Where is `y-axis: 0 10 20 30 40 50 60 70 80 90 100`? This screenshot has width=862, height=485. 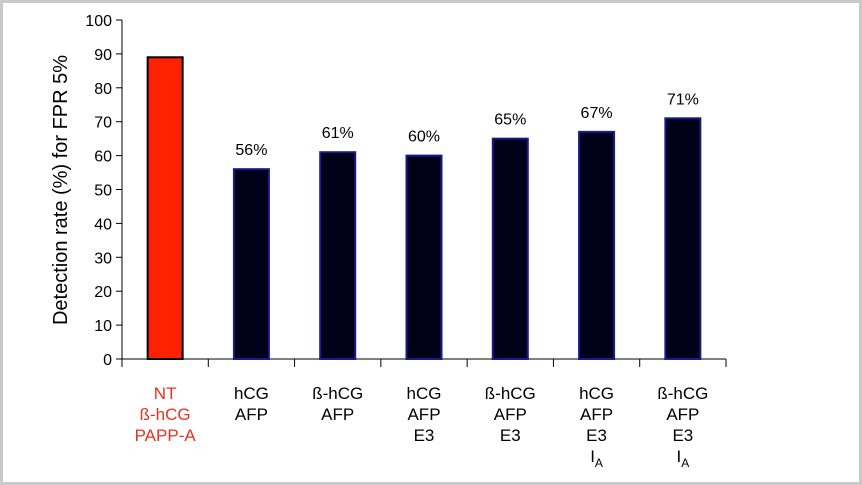 y-axis: 0 10 20 30 40 50 60 70 80 90 100 is located at coordinates (104, 191).